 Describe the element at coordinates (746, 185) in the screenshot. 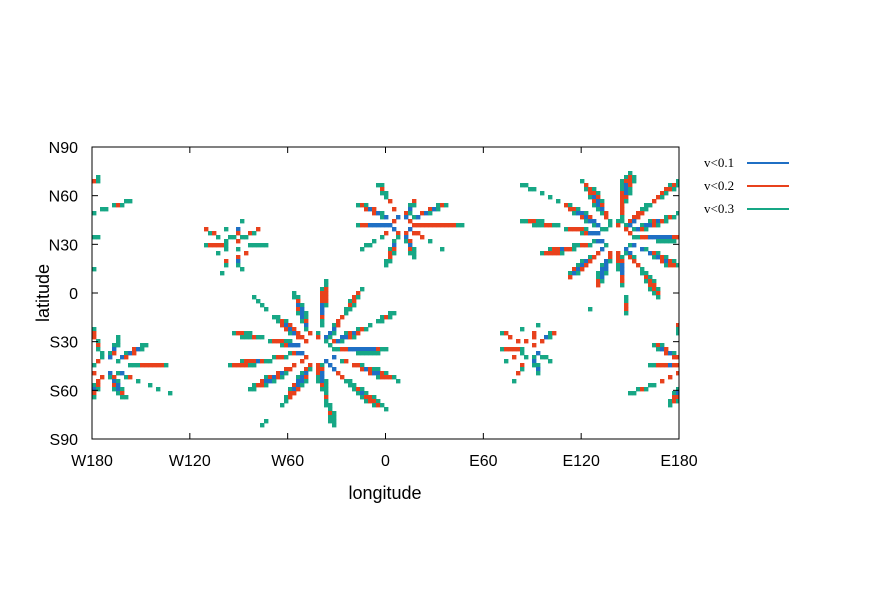

I see `legend: v<0.1 v<0.2 v<0.3` at that location.